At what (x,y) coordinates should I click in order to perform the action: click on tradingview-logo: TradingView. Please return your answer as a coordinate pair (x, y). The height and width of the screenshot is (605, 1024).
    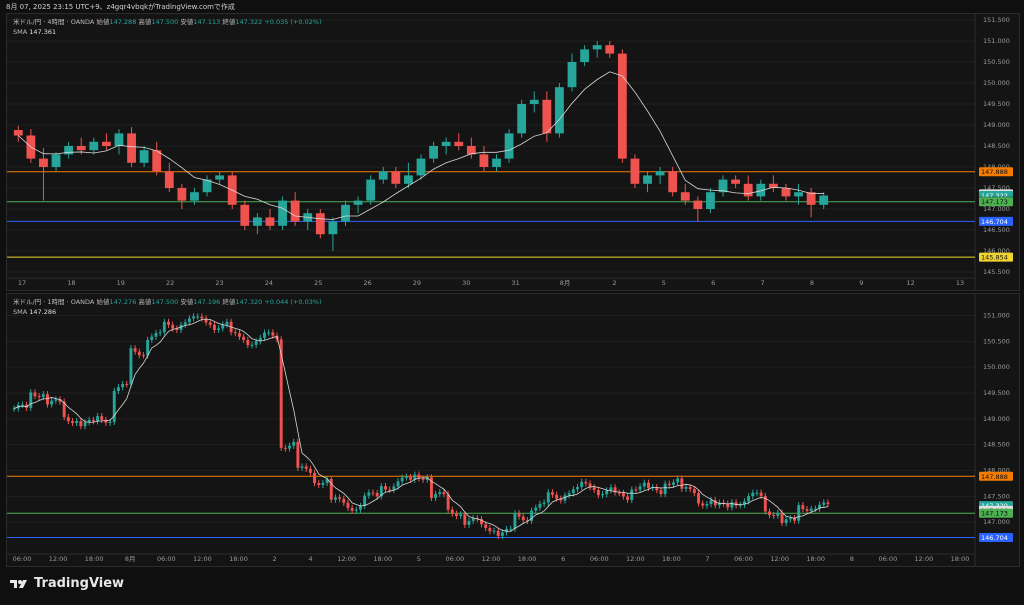
    Looking at the image, I should click on (67, 583).